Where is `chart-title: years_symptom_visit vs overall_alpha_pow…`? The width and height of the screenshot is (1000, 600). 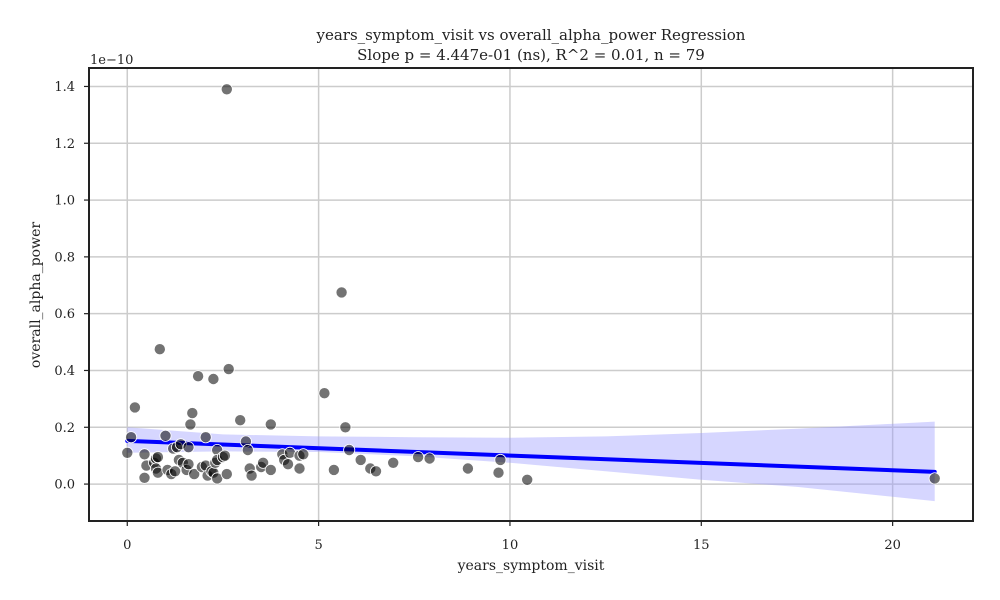 chart-title: years_symptom_visit vs overall_alpha_pow… is located at coordinates (531, 35).